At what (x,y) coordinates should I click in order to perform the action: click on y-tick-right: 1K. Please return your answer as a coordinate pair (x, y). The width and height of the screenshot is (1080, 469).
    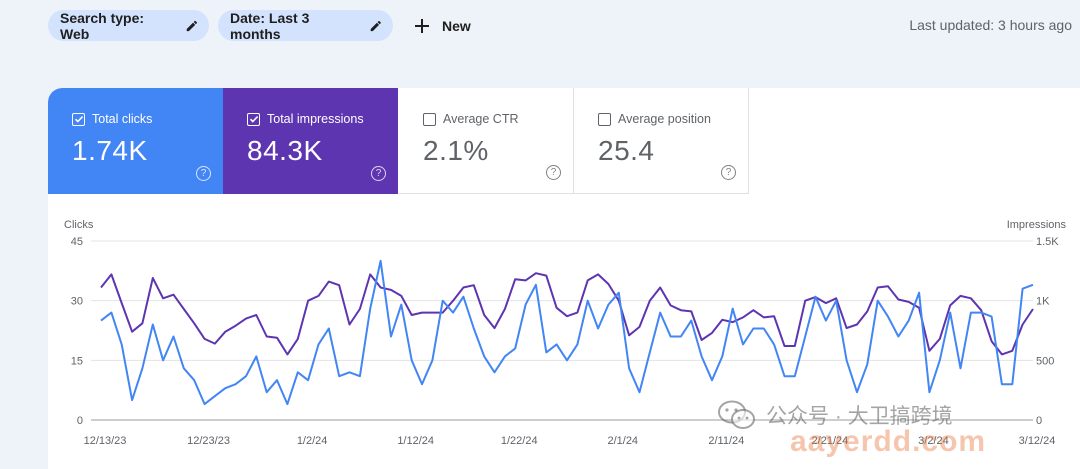
    Looking at the image, I should click on (1043, 302).